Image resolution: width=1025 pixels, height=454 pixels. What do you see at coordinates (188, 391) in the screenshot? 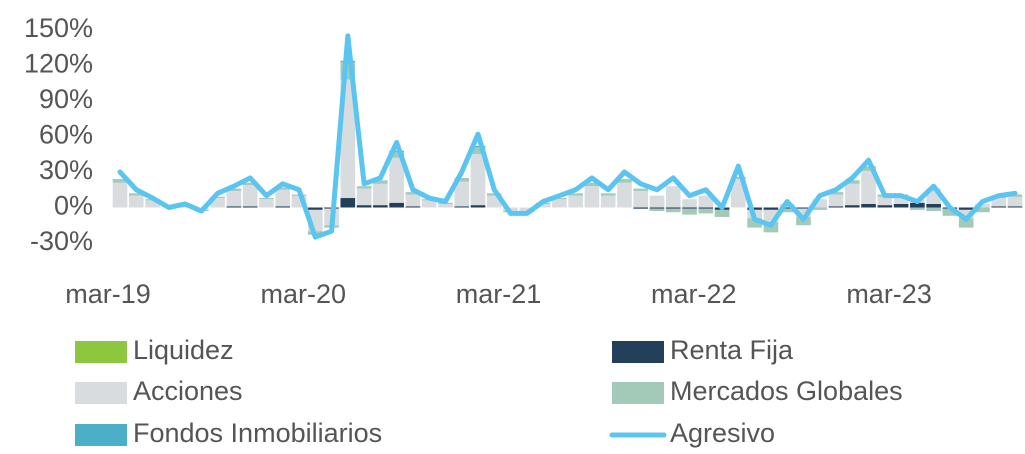
I see `legend-label: Acciones` at bounding box center [188, 391].